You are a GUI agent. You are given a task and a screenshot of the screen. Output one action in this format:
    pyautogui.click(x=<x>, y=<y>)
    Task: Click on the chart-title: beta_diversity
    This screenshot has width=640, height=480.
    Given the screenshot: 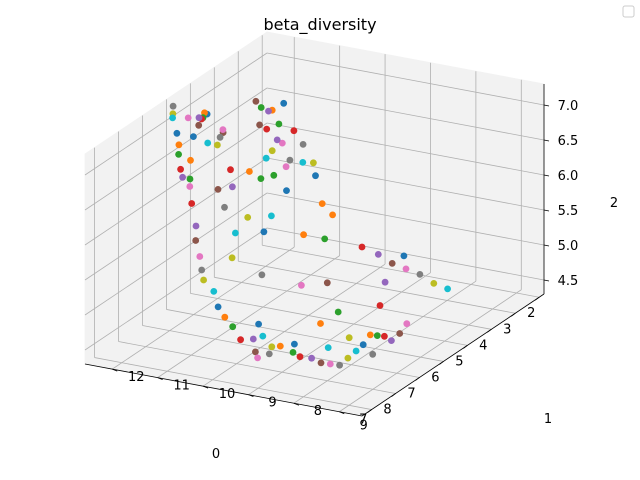 What is the action you would take?
    pyautogui.click(x=319, y=25)
    